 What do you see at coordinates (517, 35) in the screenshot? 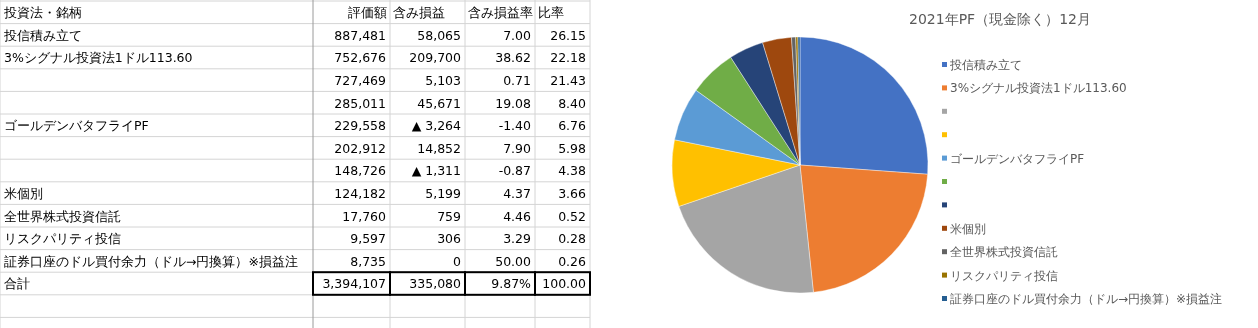
I see `text: 7.00` at bounding box center [517, 35].